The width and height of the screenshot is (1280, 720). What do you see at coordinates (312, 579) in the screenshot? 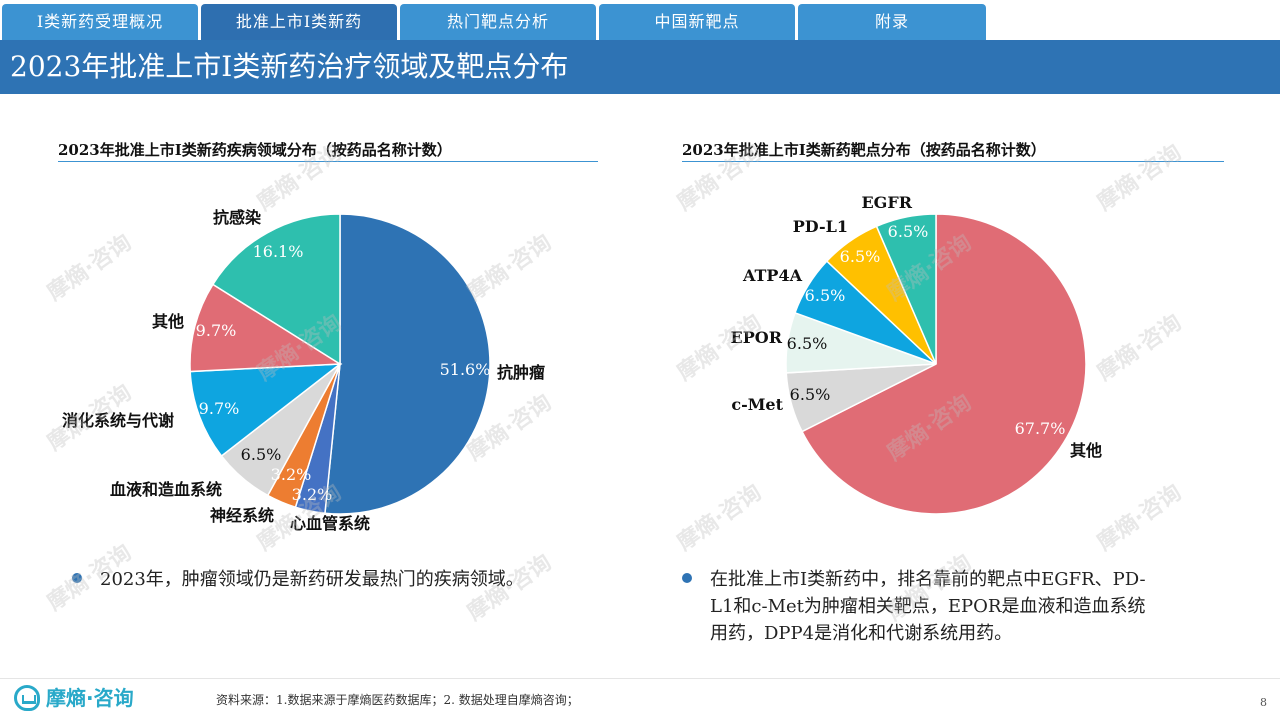
I see `left-bullet-text: 2023年，肿瘤领域仍是新药研发最热门的疾病领域。` at bounding box center [312, 579].